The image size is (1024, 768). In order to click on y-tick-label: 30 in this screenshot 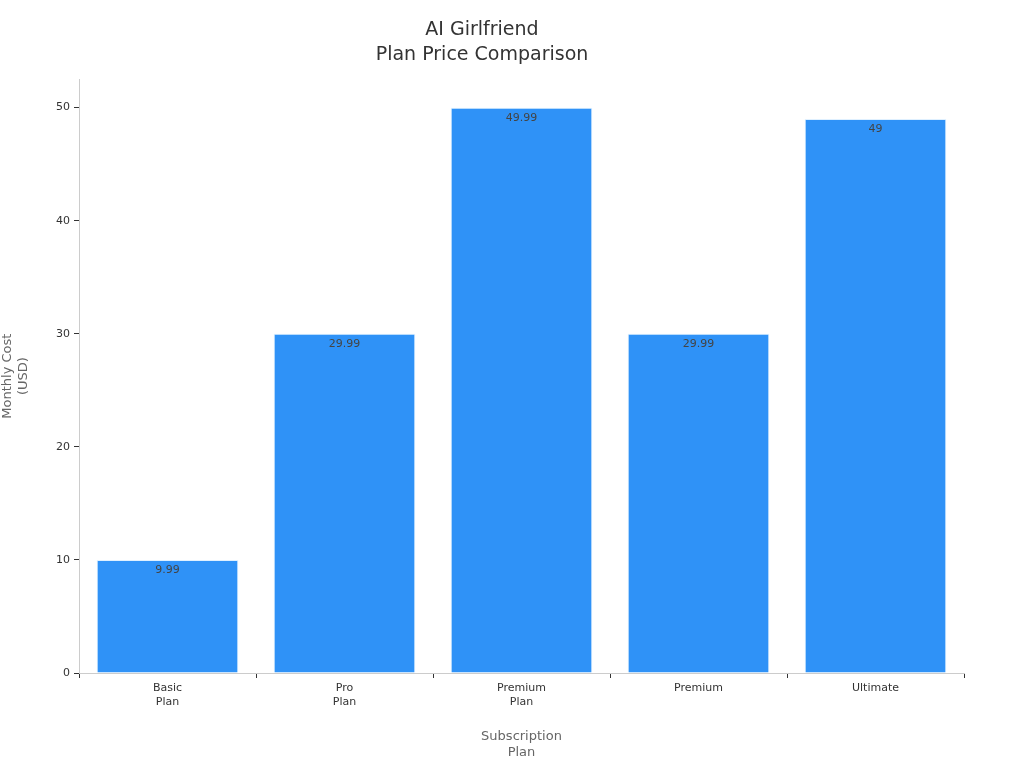, I will do `click(63, 333)`.